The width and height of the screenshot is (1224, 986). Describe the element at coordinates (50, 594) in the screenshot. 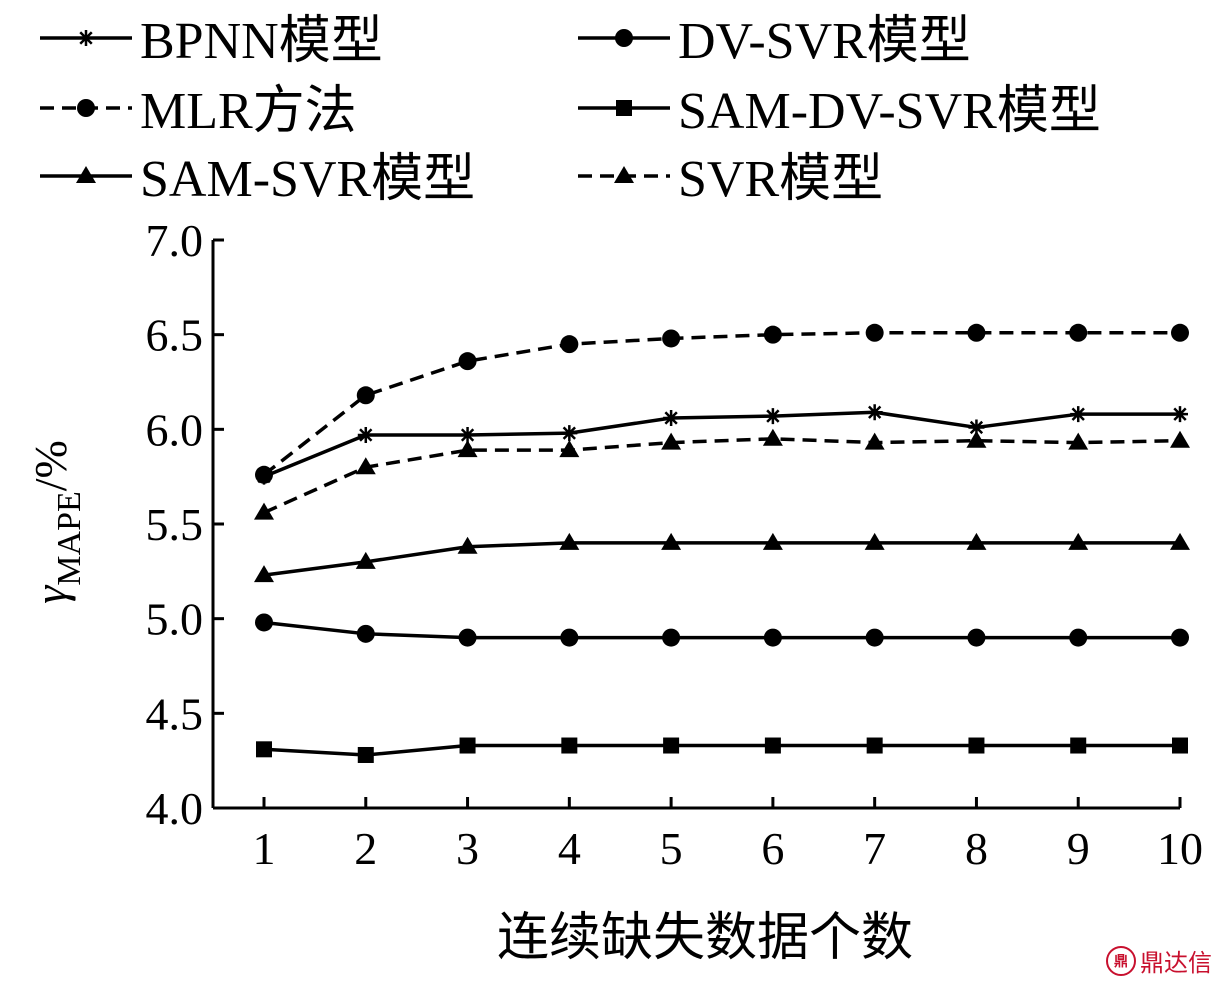

I see `y-axis-label-symbol: γ` at that location.